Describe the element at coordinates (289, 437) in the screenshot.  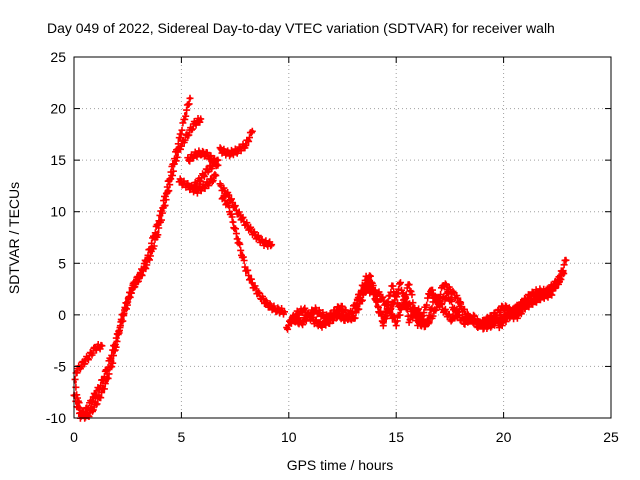
I see `x-tick-label: 10` at that location.